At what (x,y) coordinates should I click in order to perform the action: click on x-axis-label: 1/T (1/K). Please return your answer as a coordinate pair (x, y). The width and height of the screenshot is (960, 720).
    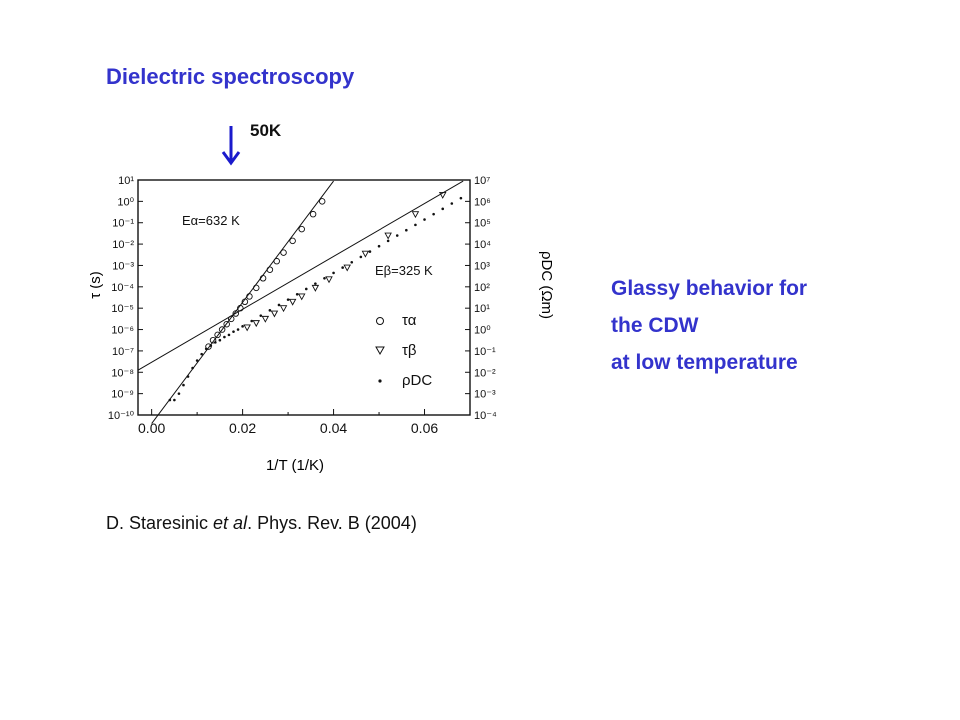
    Looking at the image, I should click on (295, 465).